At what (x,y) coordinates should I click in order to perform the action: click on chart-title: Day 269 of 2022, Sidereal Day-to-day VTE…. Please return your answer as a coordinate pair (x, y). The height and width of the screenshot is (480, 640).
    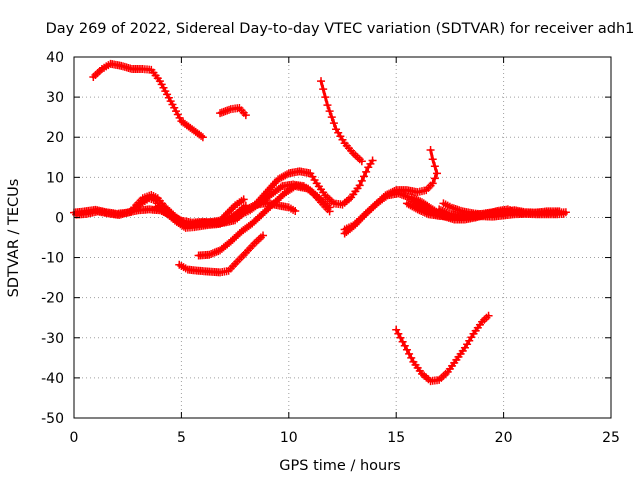
    Looking at the image, I should click on (340, 29).